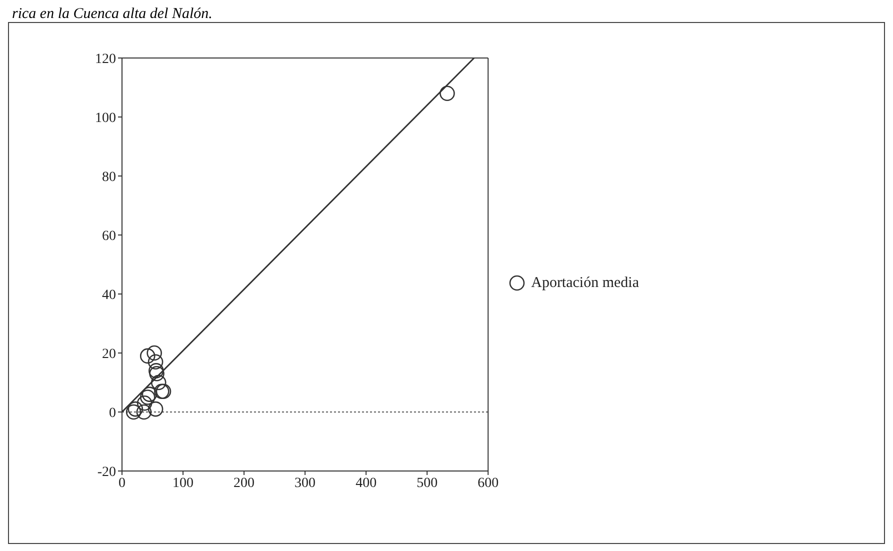  What do you see at coordinates (366, 483) in the screenshot?
I see `x-tick-label: 400` at bounding box center [366, 483].